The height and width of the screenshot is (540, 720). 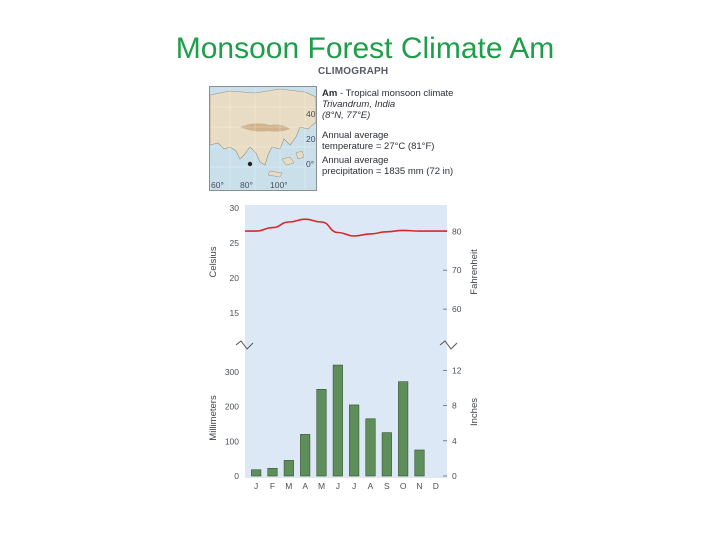 I want to click on inches-tick-label: 0, so click(x=454, y=476).